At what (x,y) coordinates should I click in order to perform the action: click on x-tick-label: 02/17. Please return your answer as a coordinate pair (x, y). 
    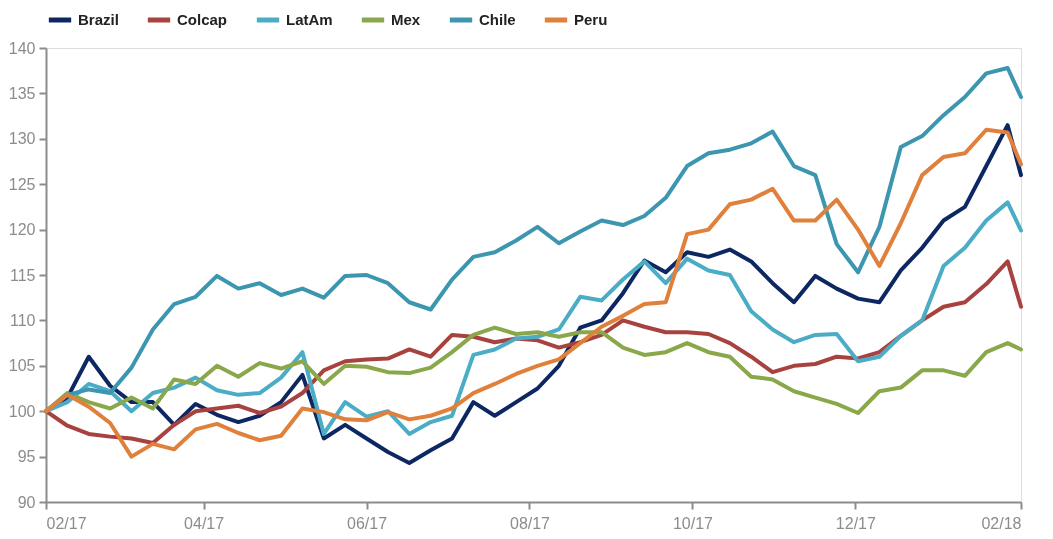
    Looking at the image, I should click on (66, 523).